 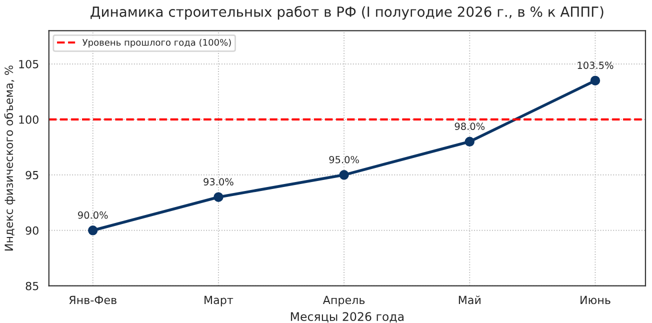 What do you see at coordinates (469, 126) in the screenshot?
I see `data-label: 98.0%` at bounding box center [469, 126].